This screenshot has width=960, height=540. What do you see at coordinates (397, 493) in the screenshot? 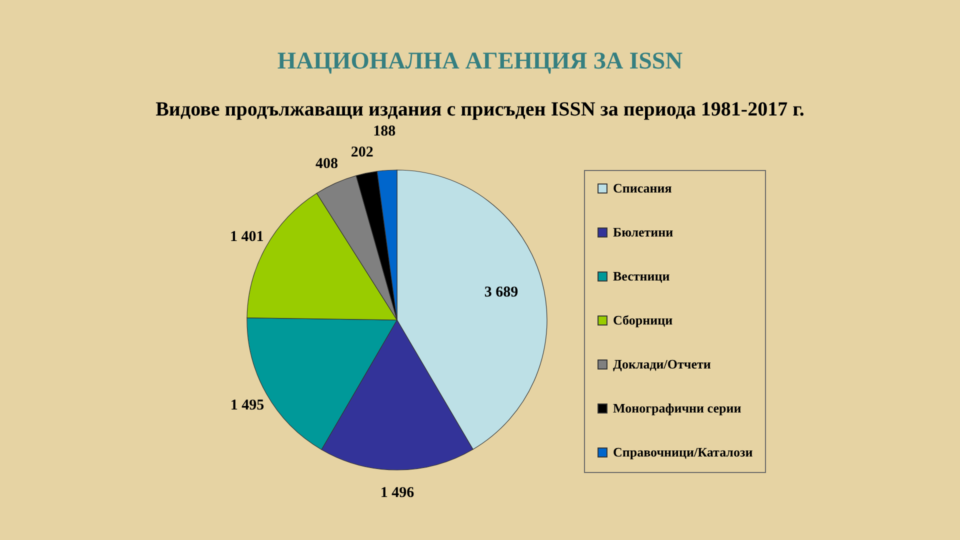
I see `data-label: 1 496` at bounding box center [397, 493].